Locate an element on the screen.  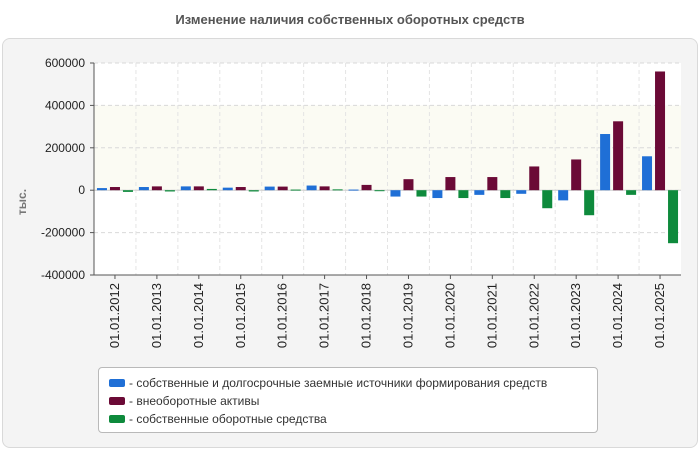
x-tick-label: 01.01.2017 is located at coordinates (324, 315).